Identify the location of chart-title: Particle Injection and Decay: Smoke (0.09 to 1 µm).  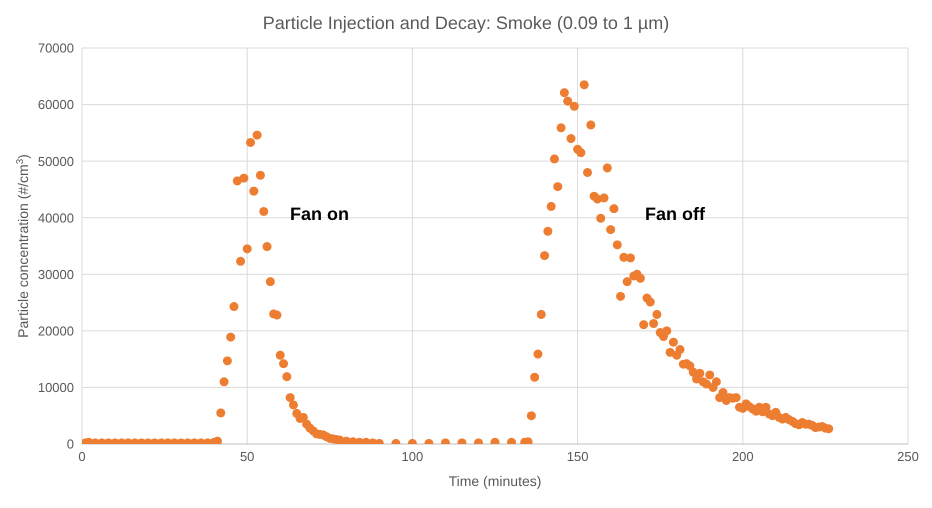
(466, 23).